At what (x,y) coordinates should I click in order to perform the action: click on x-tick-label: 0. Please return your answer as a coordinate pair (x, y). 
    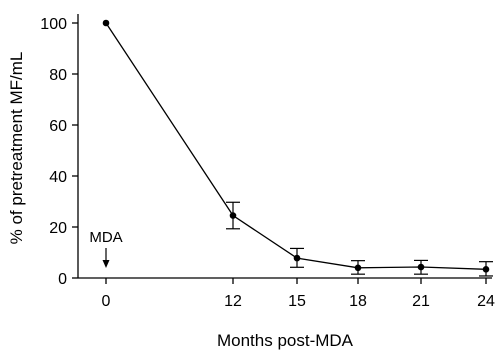
    Looking at the image, I should click on (106, 301).